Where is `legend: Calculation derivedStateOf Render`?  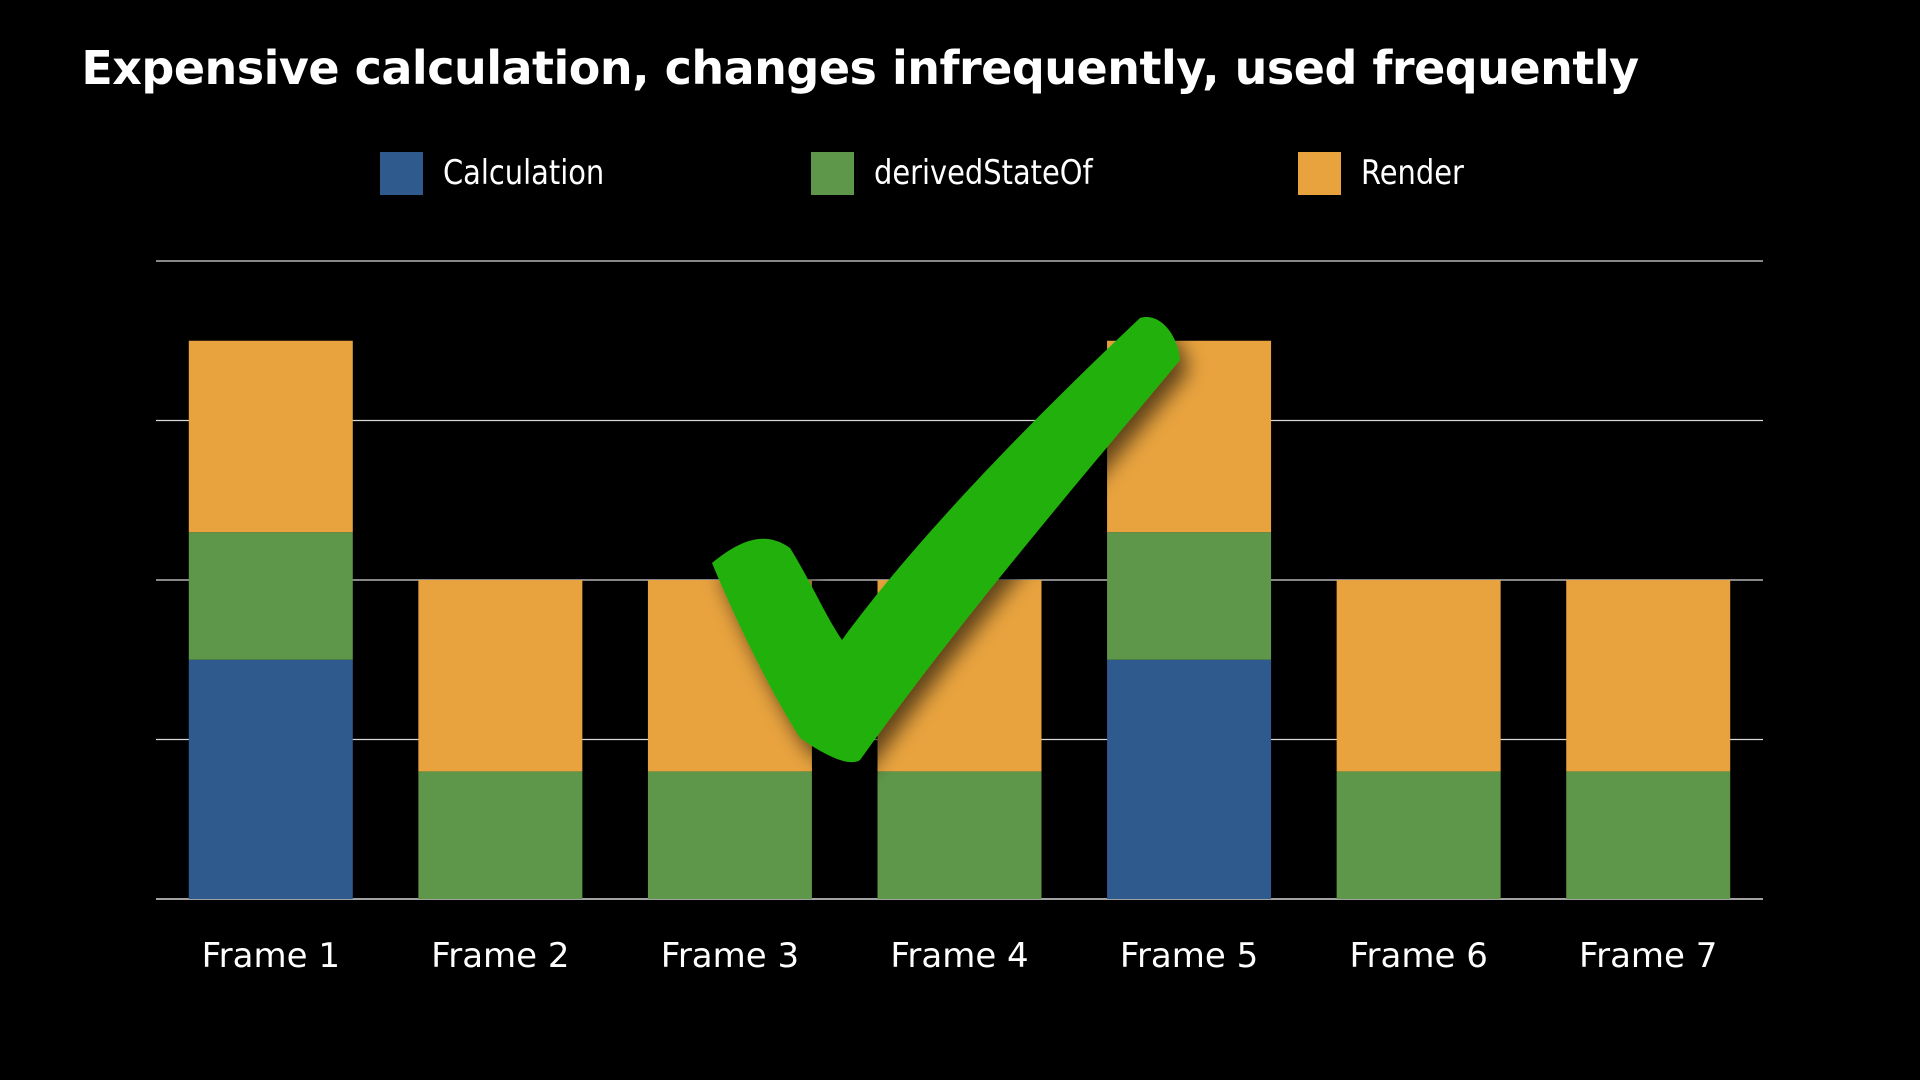
legend: Calculation derivedStateOf Render is located at coordinates (960, 175).